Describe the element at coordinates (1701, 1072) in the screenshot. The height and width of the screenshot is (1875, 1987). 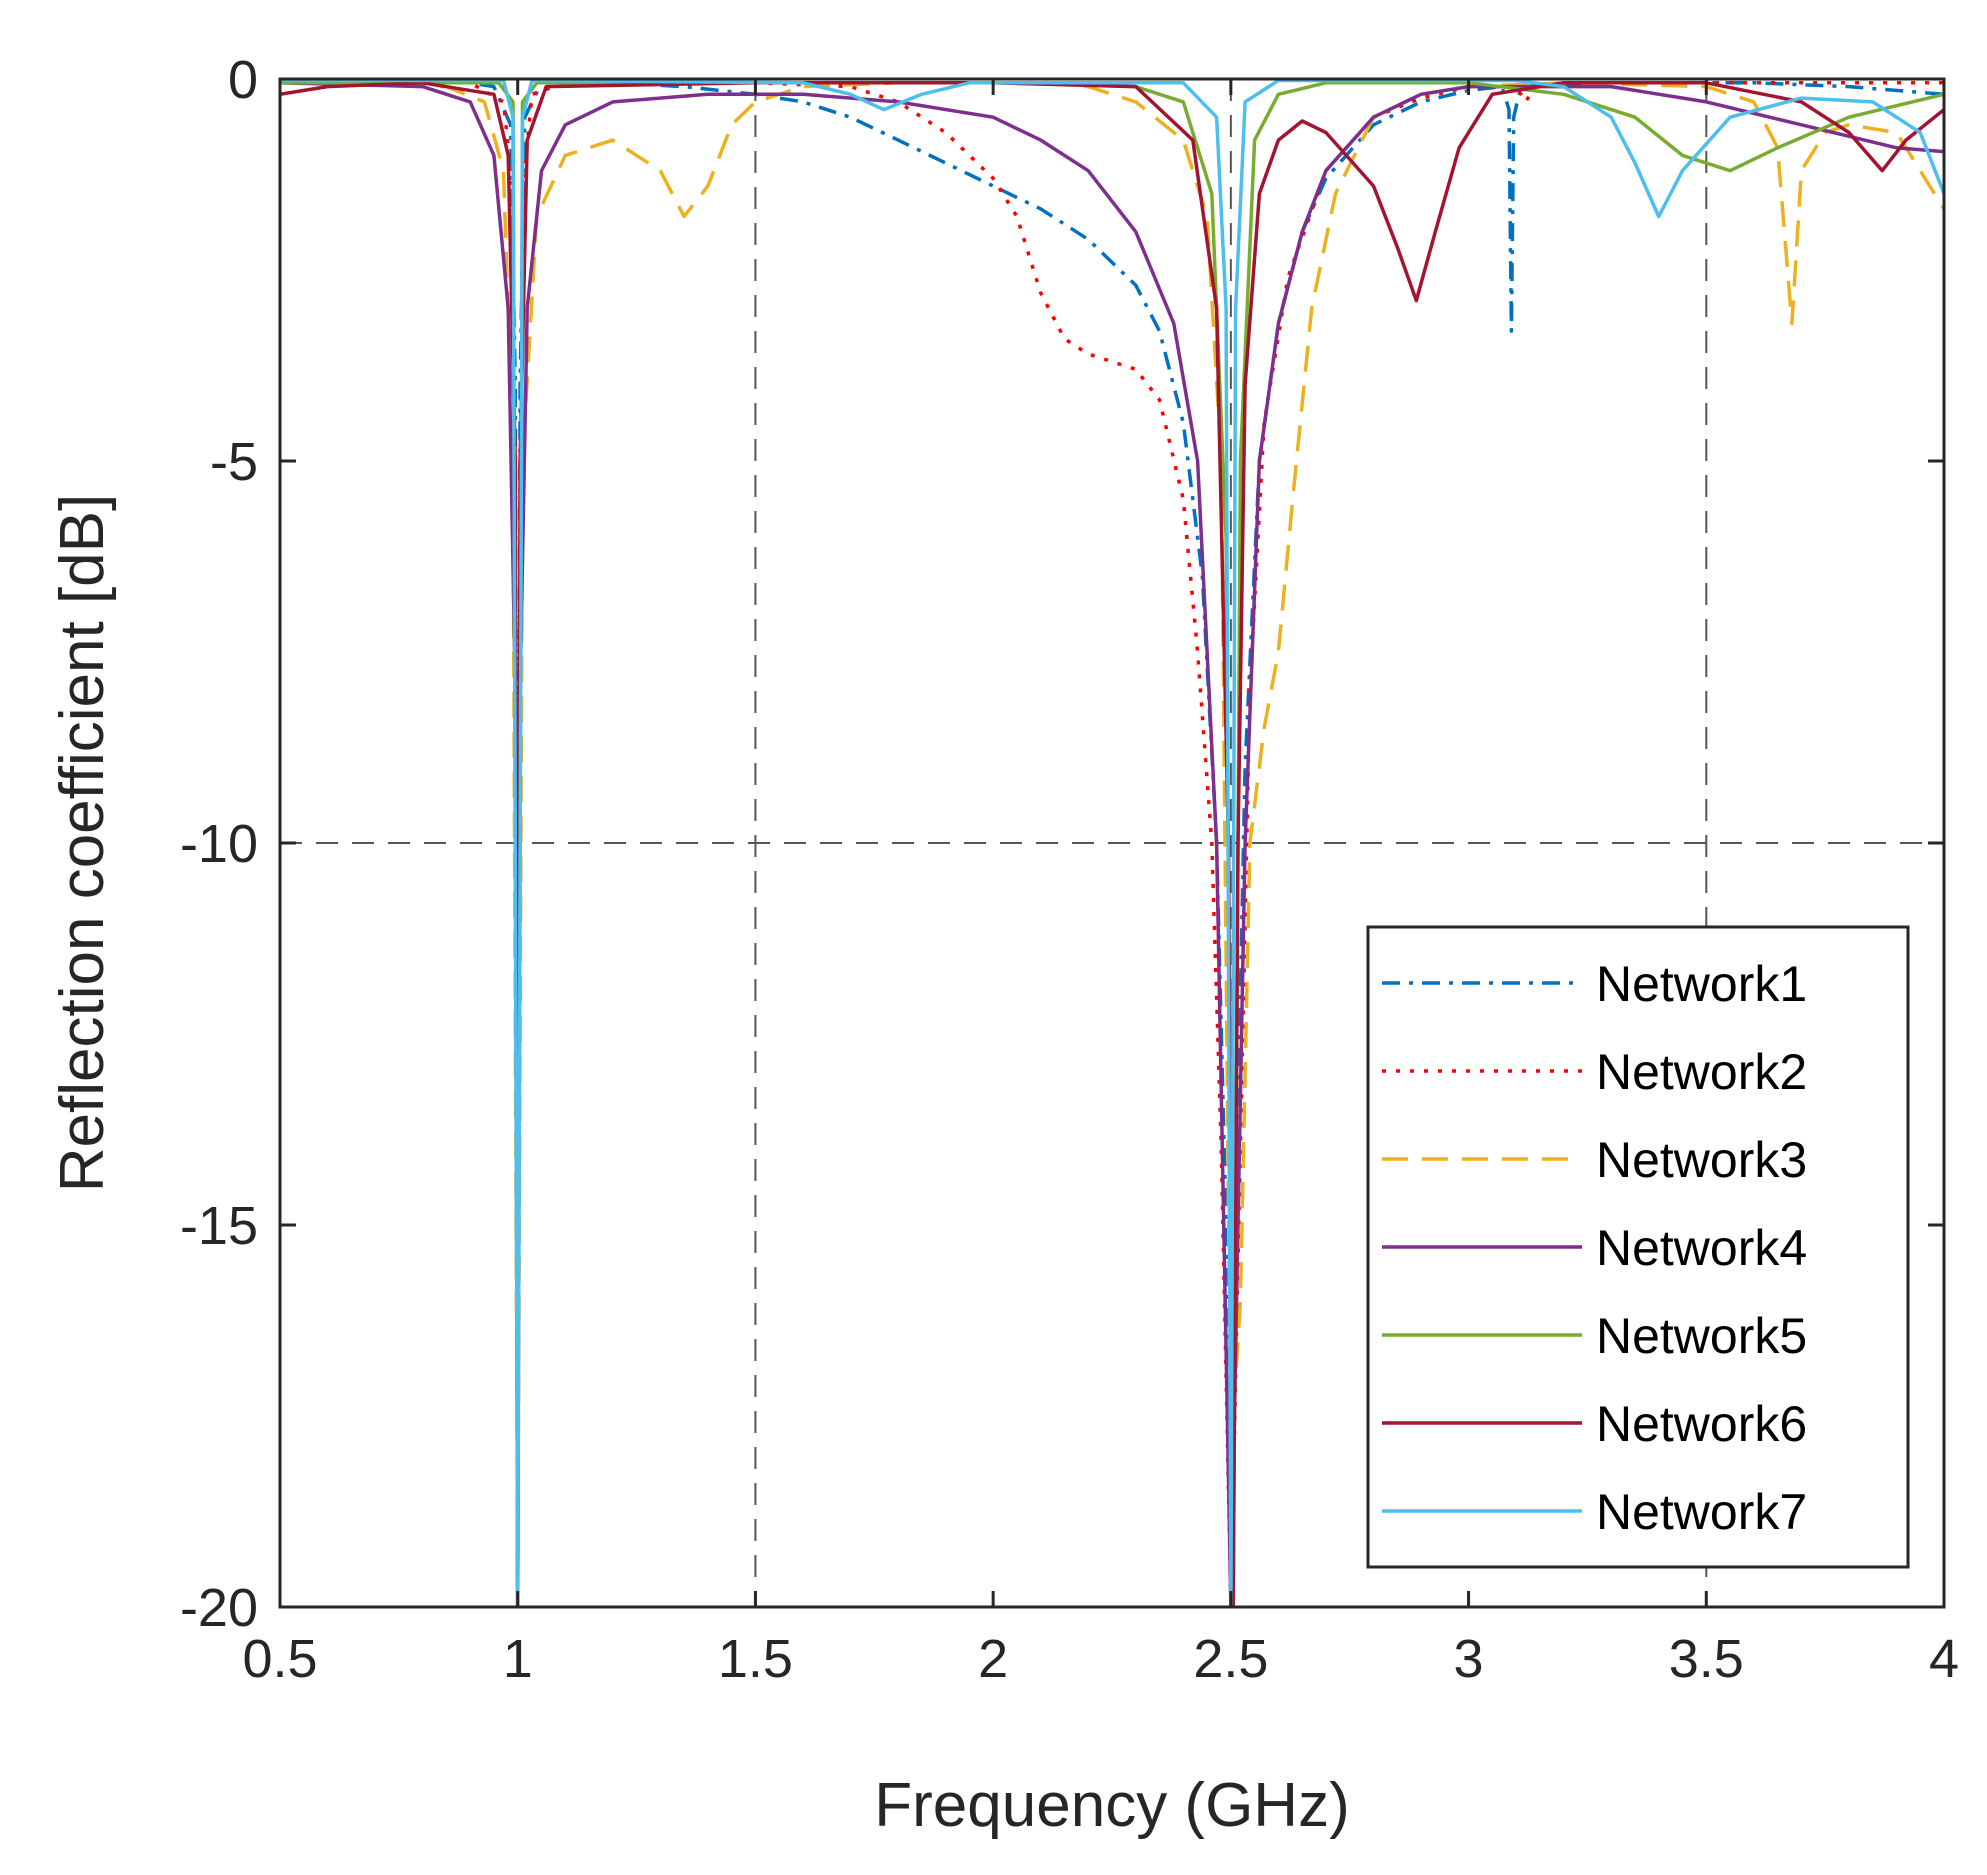
I see `legend-label-network2: Network2` at that location.